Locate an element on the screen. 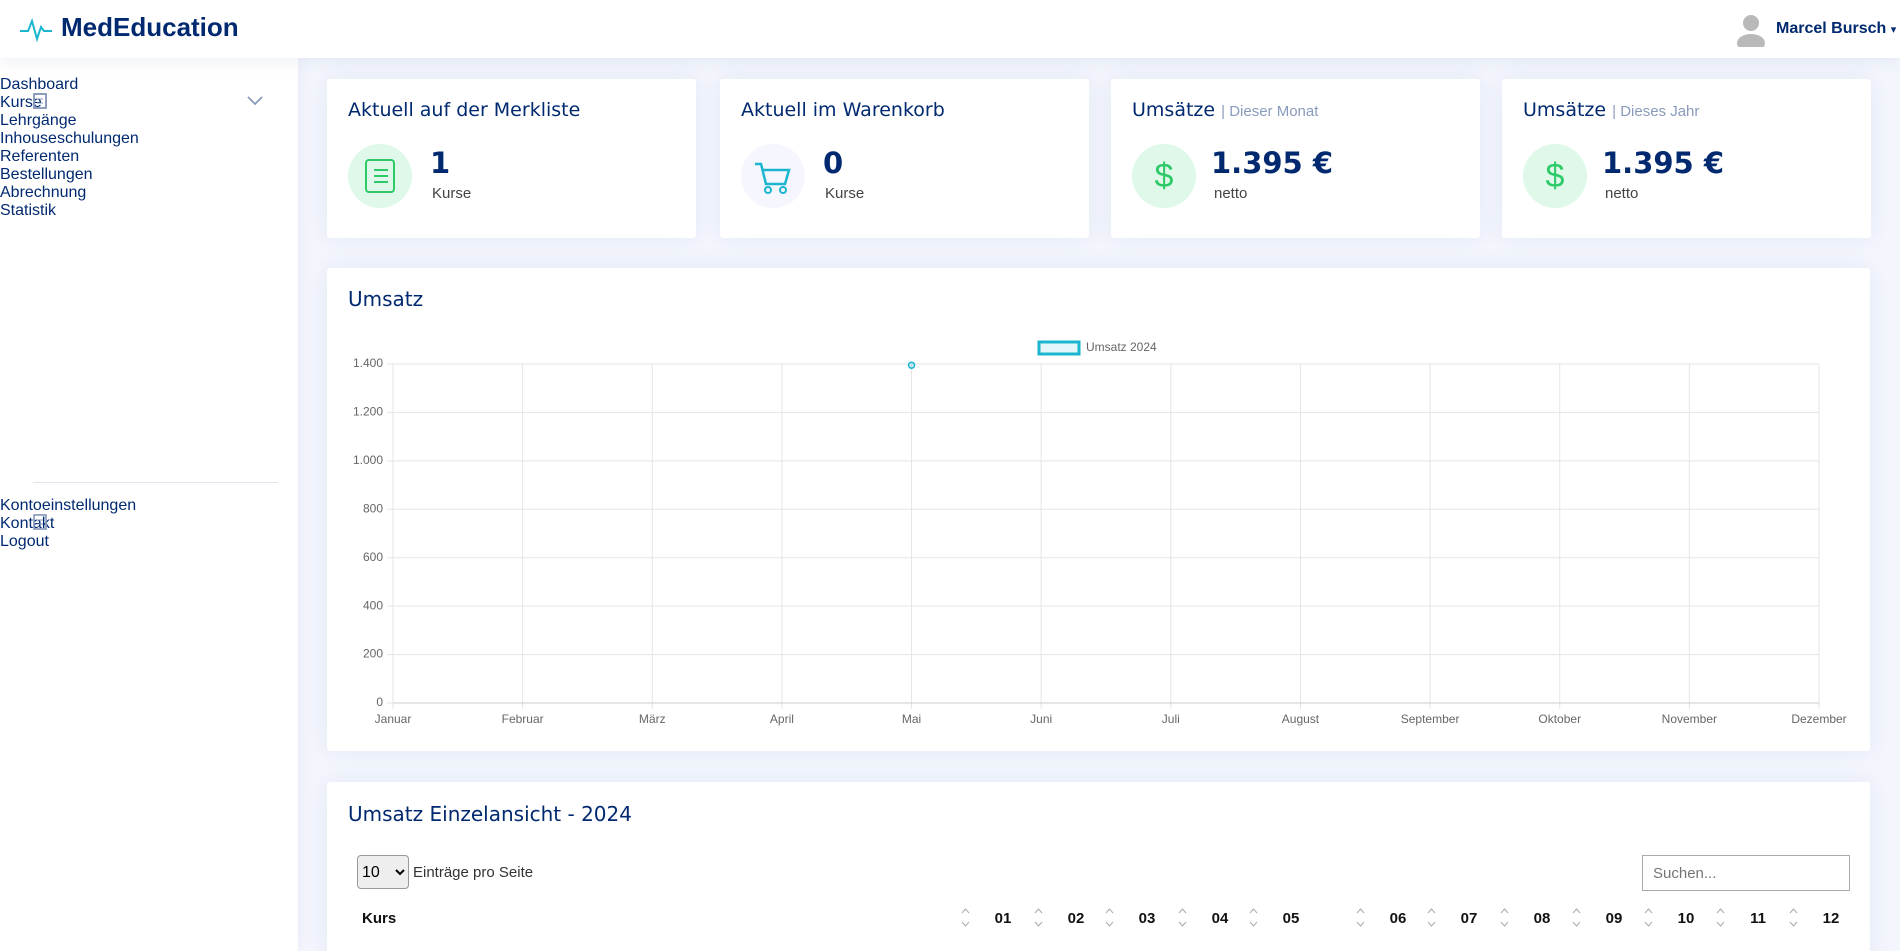 Image resolution: width=1900 pixels, height=951 pixels. nav-label: Abrechnung is located at coordinates (43, 192).